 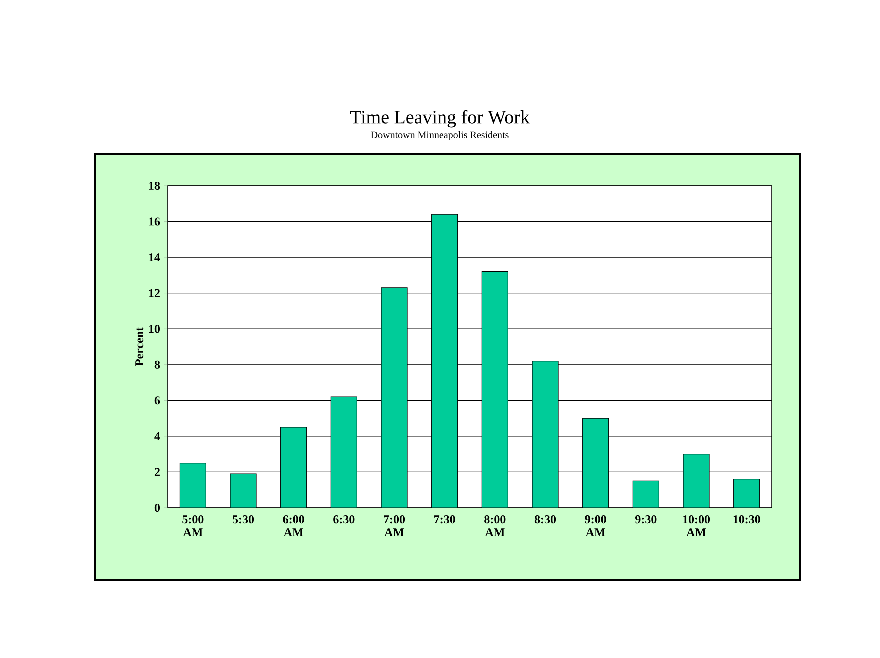 What do you see at coordinates (154, 186) in the screenshot?
I see `y-tick-label: 18` at bounding box center [154, 186].